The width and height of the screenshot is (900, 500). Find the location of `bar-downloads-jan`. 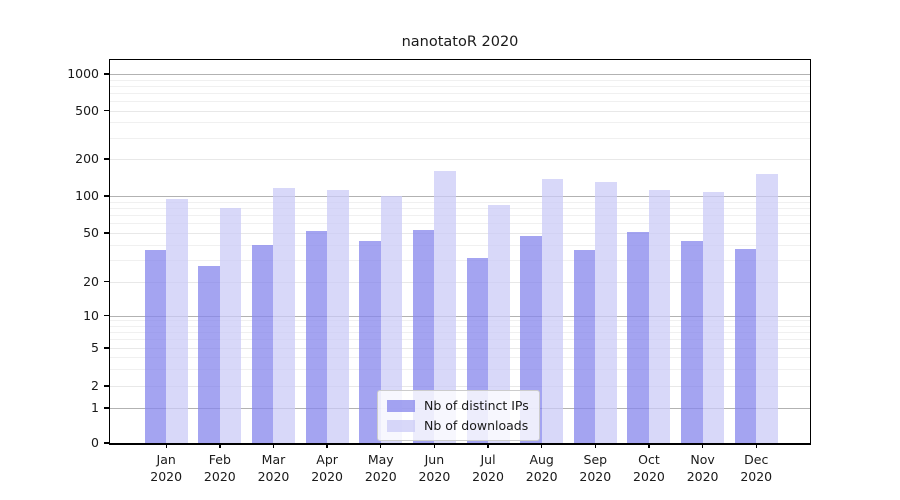

bar-downloads-jan is located at coordinates (177, 320).